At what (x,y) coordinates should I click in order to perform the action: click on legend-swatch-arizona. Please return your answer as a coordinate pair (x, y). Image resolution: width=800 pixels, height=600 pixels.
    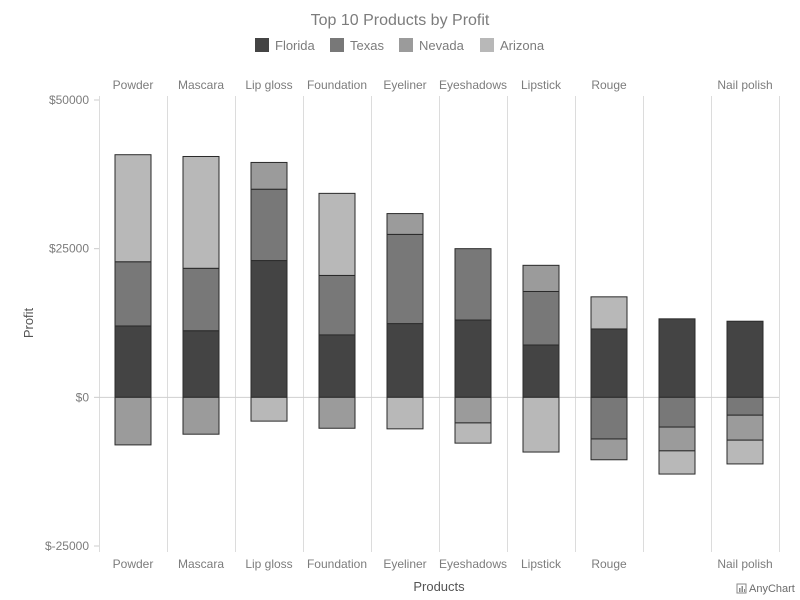
    Looking at the image, I should click on (487, 45).